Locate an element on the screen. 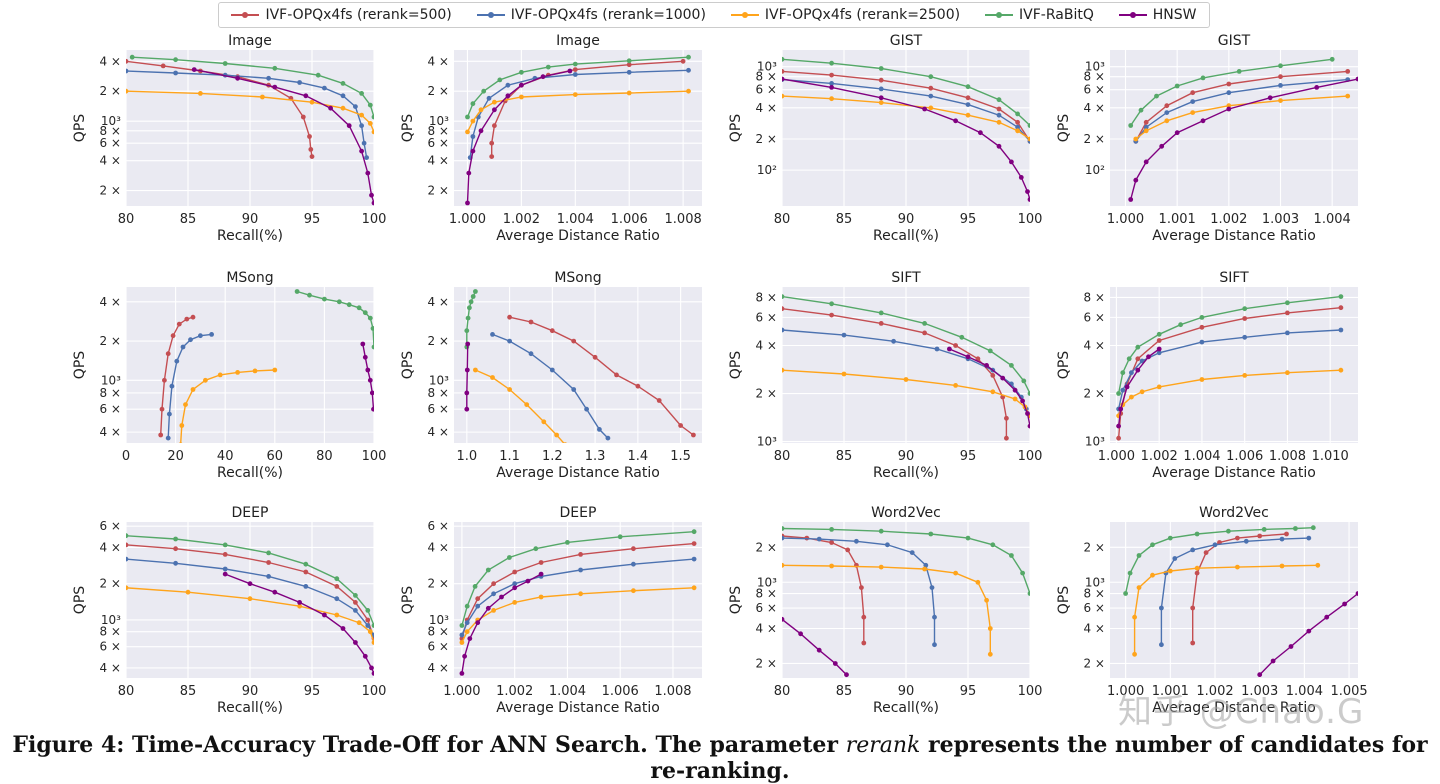  chart-title: GIST is located at coordinates (906, 41).